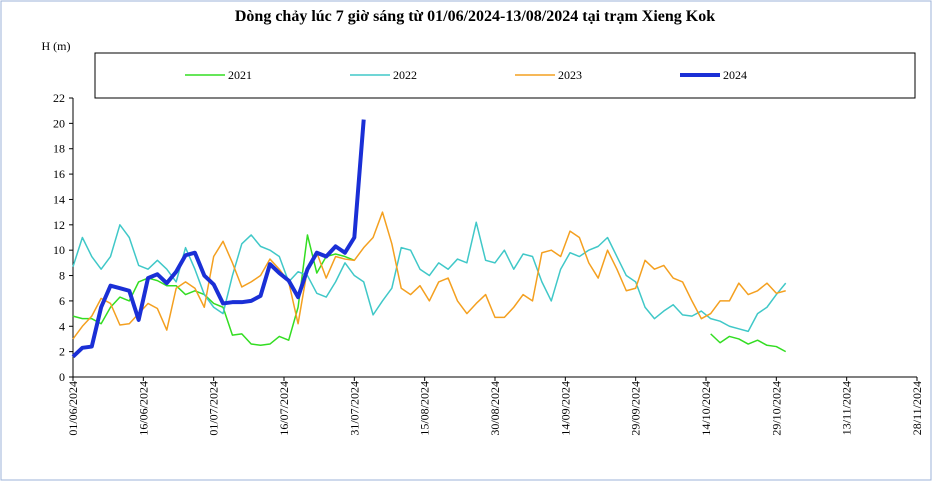  Describe the element at coordinates (73, 408) in the screenshot. I see `x-tick-label: 01/06/2024` at that location.